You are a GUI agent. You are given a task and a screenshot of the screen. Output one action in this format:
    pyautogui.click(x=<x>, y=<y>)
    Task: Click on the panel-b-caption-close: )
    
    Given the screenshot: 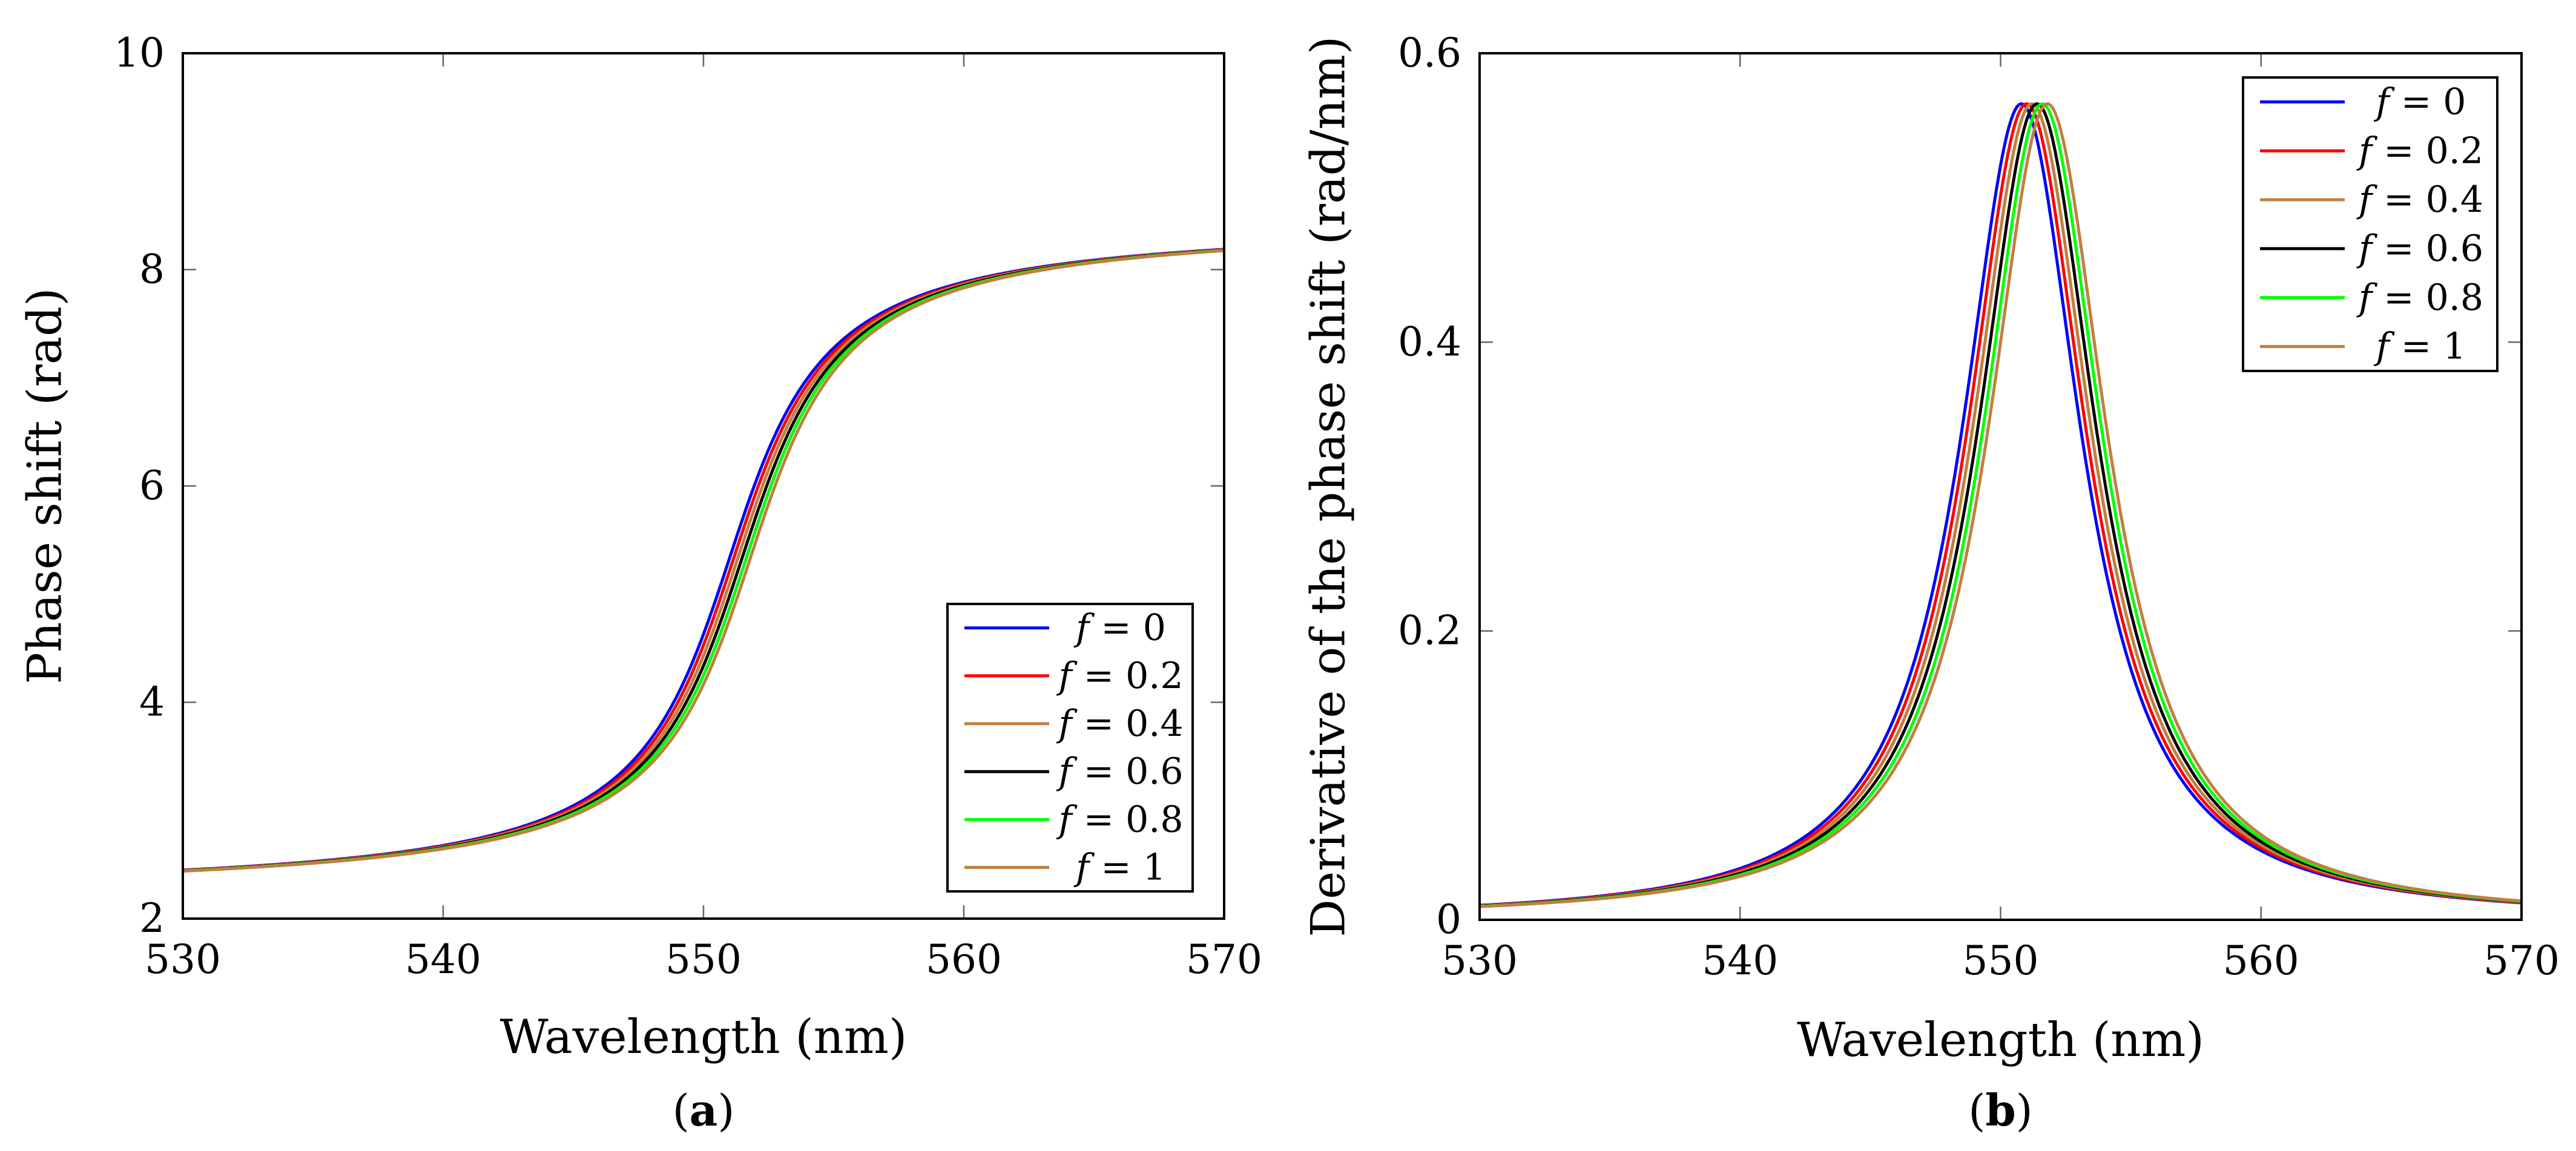 What is the action you would take?
    pyautogui.click(x=2024, y=1110)
    